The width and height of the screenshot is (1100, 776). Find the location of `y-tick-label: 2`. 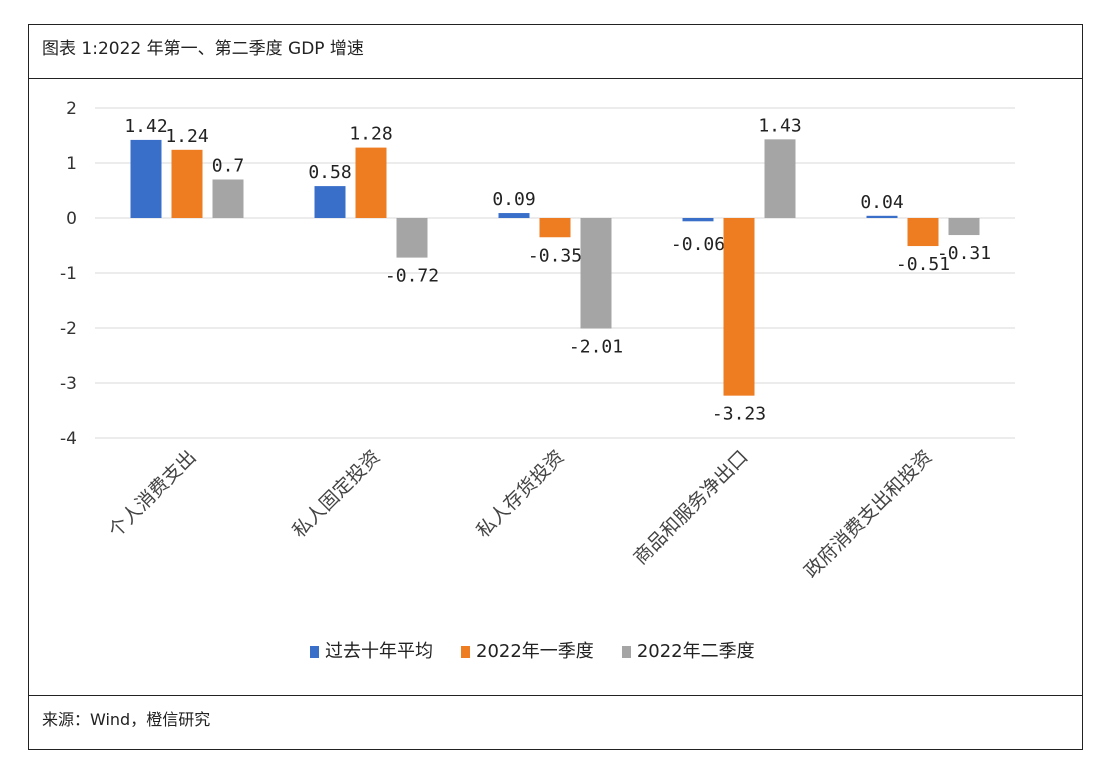

y-tick-label: 2 is located at coordinates (71, 109).